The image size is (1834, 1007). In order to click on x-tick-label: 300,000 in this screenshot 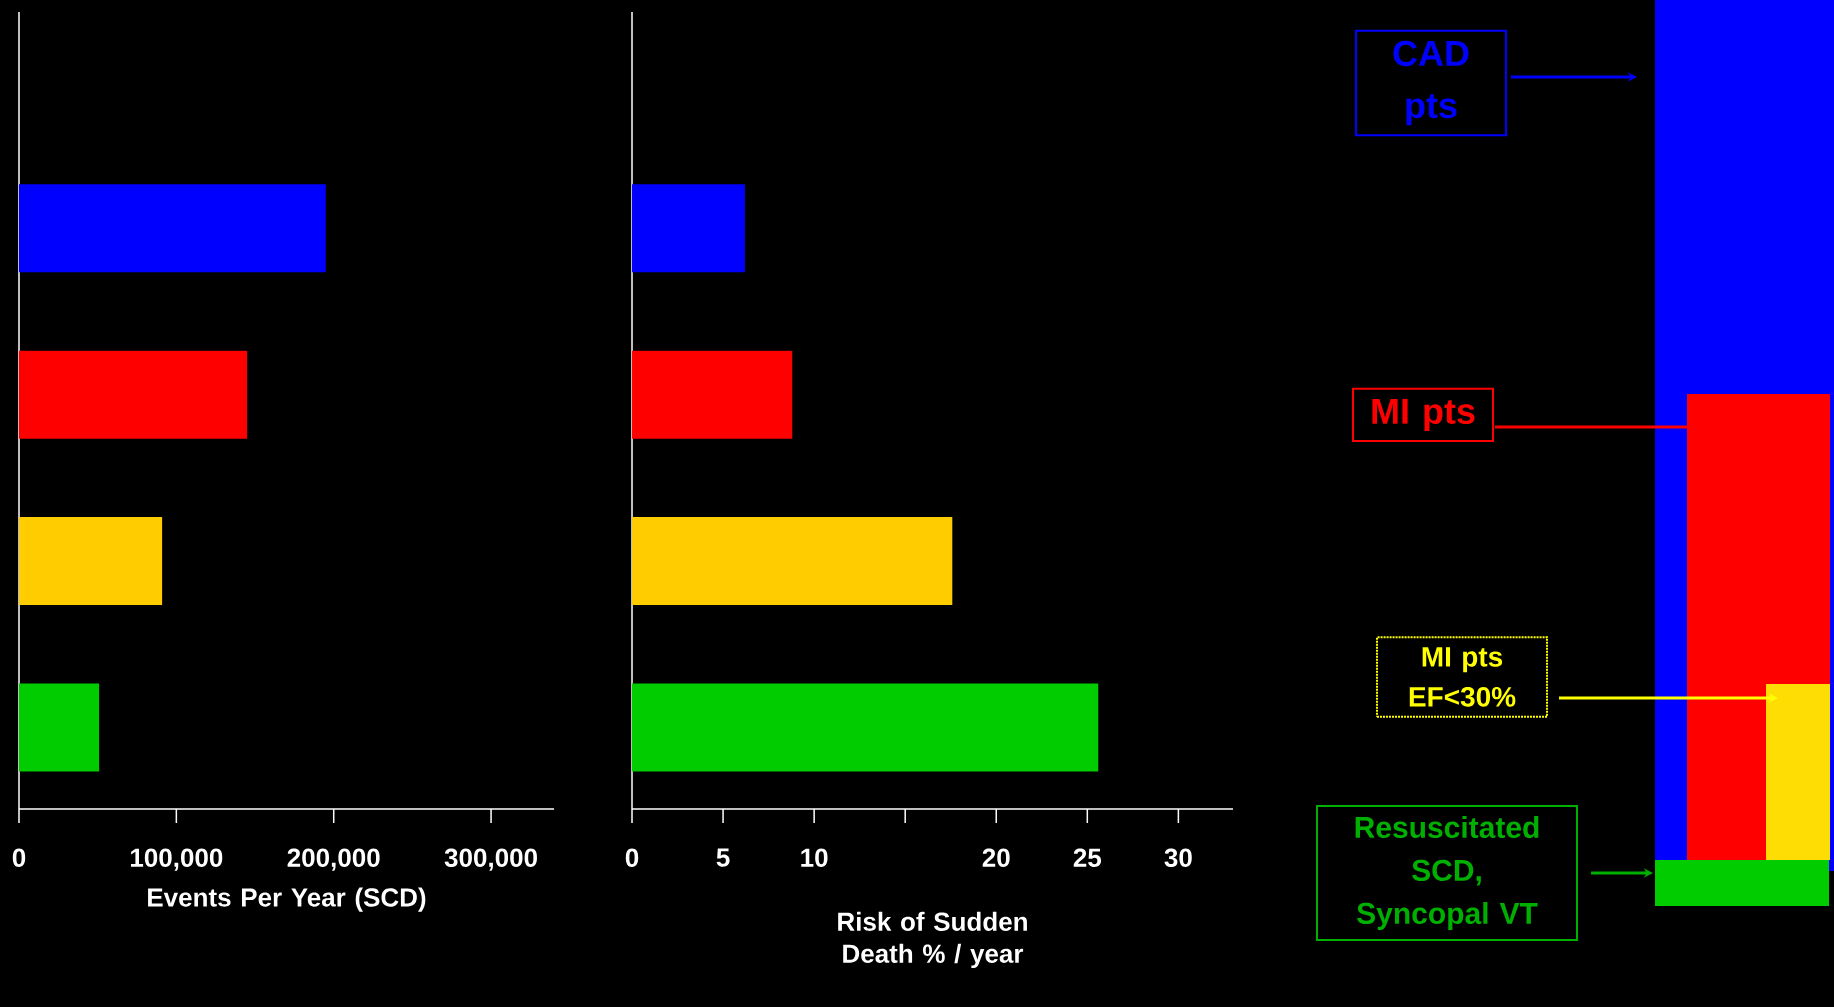, I will do `click(490, 859)`.